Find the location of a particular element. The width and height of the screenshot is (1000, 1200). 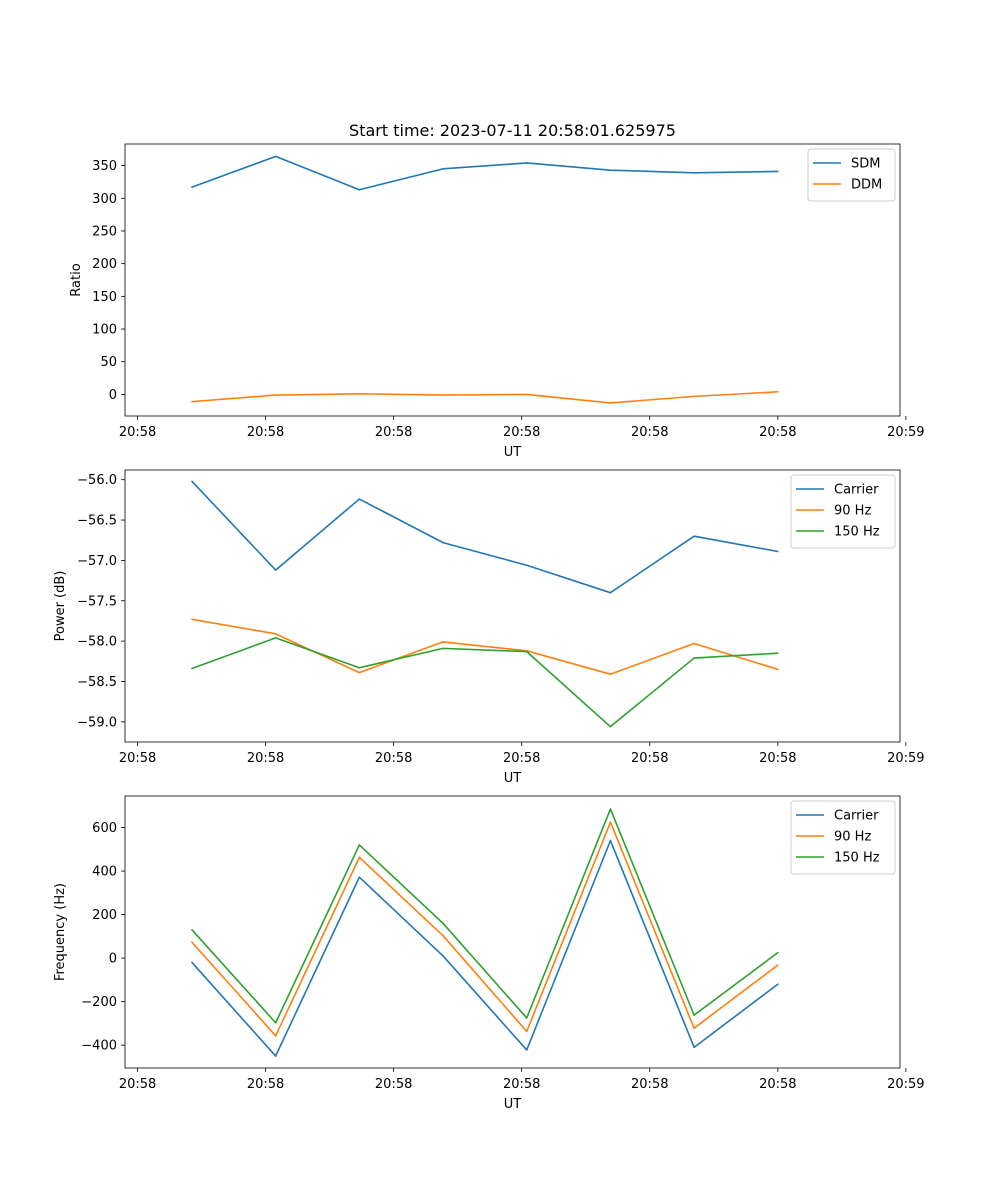

y-tick-label: −57.0 is located at coordinates (97, 561).